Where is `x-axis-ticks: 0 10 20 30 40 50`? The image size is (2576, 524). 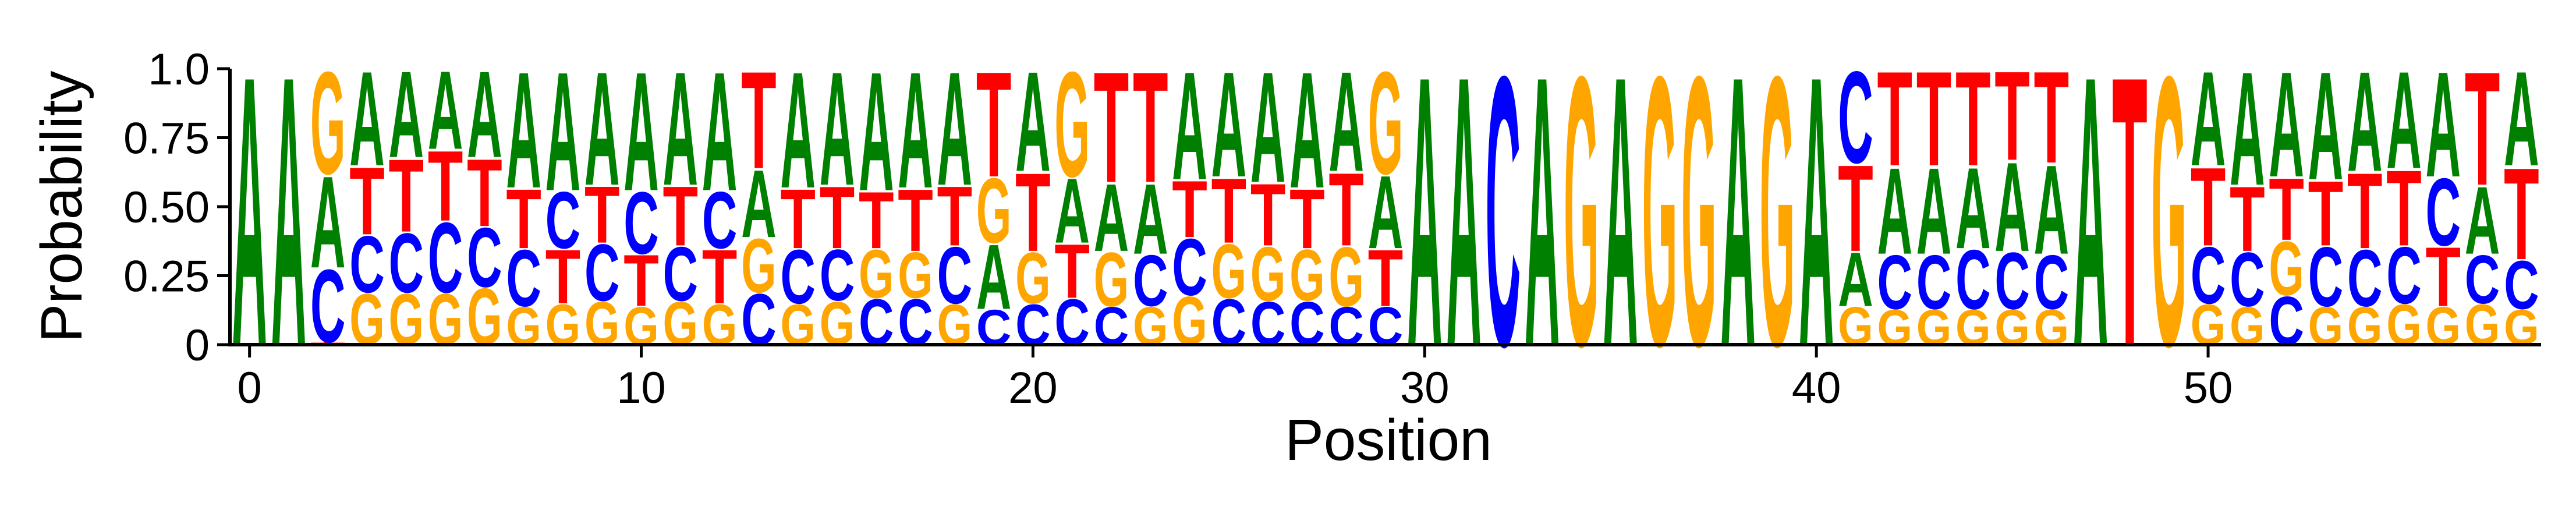 x-axis-ticks: 0 10 20 30 40 50 is located at coordinates (1235, 379).